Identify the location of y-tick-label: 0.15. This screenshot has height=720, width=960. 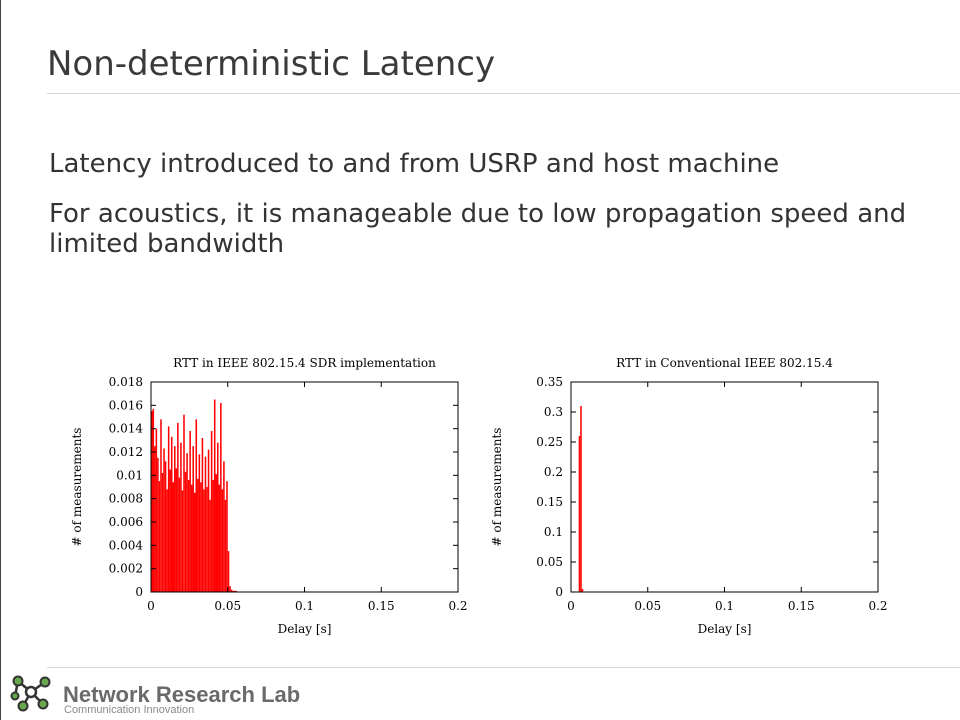
(549, 502).